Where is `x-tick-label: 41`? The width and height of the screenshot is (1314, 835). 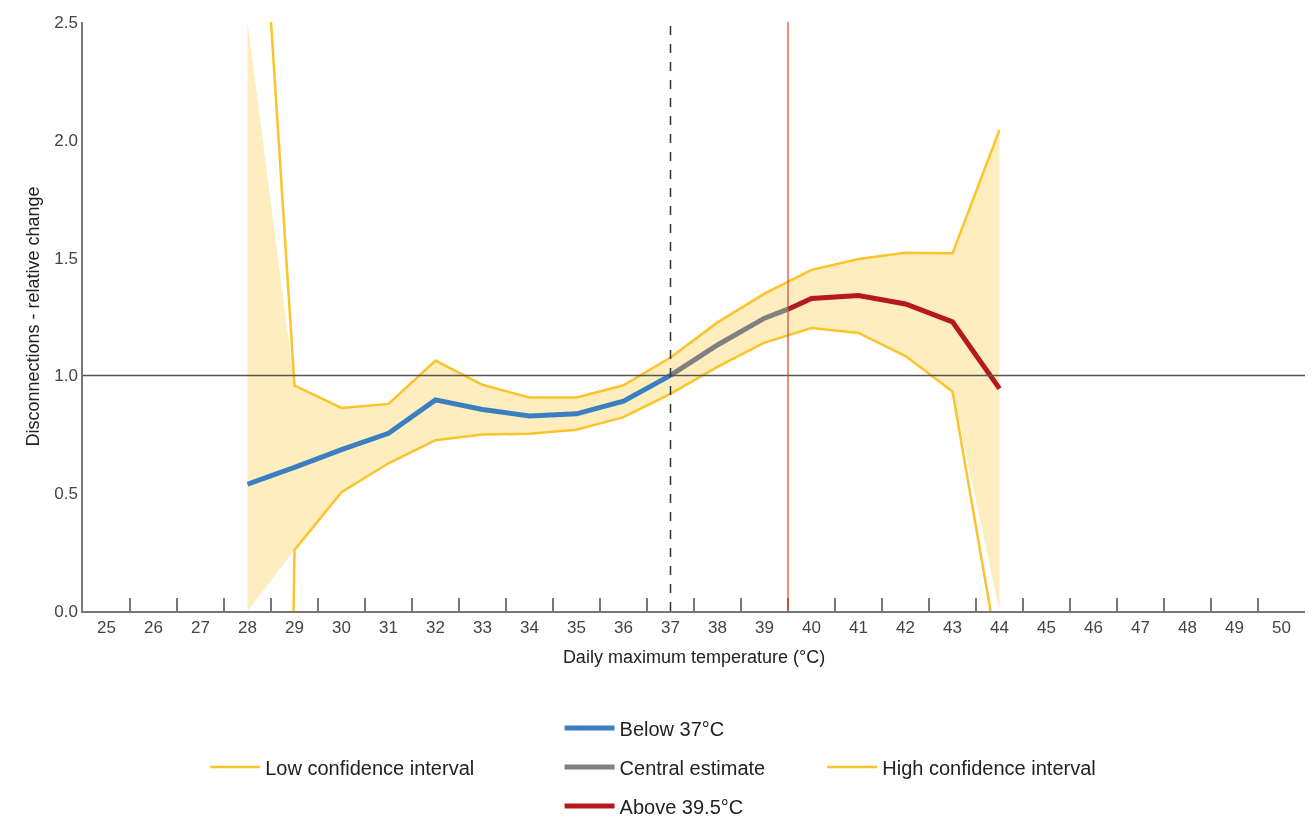
x-tick-label: 41 is located at coordinates (858, 628).